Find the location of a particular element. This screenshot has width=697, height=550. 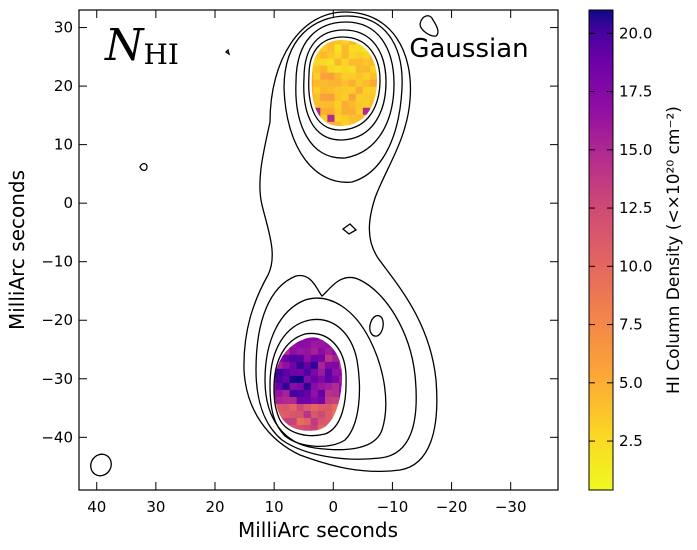

y-tick-label: −10 is located at coordinates (57, 262).